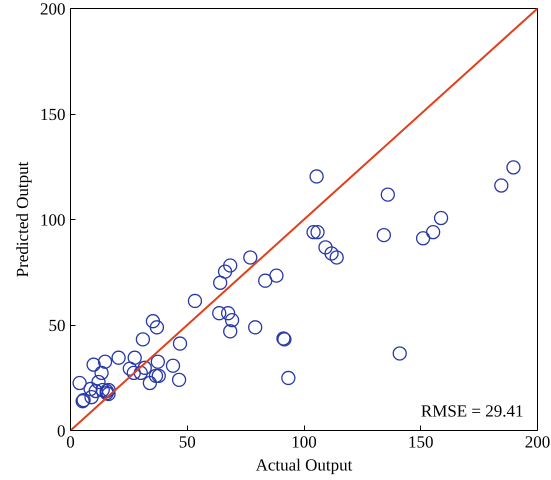  Describe the element at coordinates (537, 442) in the screenshot. I see `x-tick-label: 200` at that location.